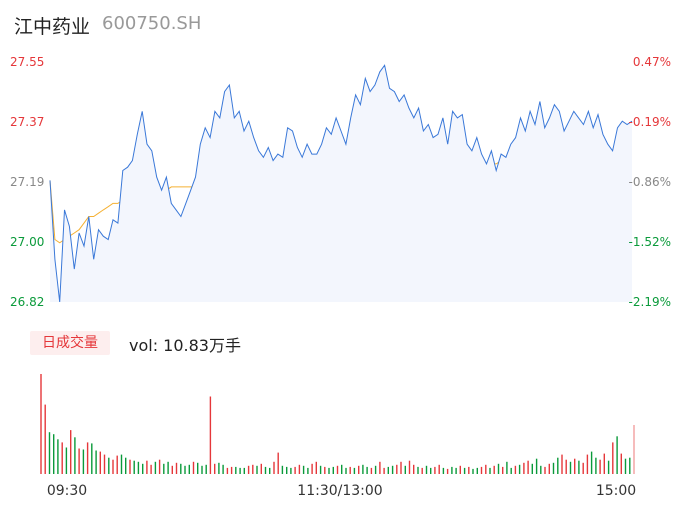 The height and width of the screenshot is (524, 686). Describe the element at coordinates (185, 345) in the screenshot. I see `volume-readout: vol: 10.83万手` at that location.